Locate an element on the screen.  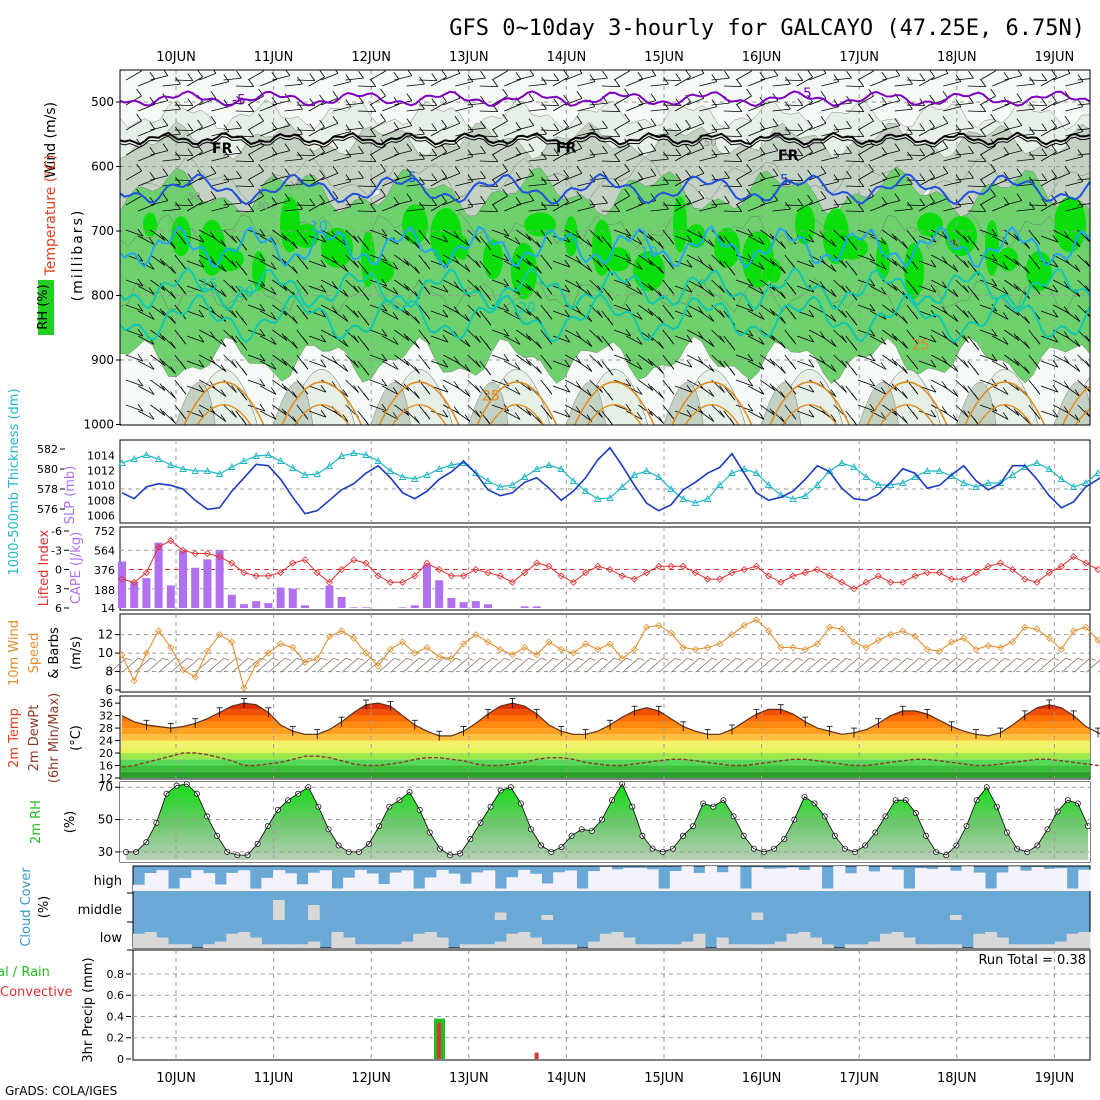
rh-legend-swatch is located at coordinates (46, 307).